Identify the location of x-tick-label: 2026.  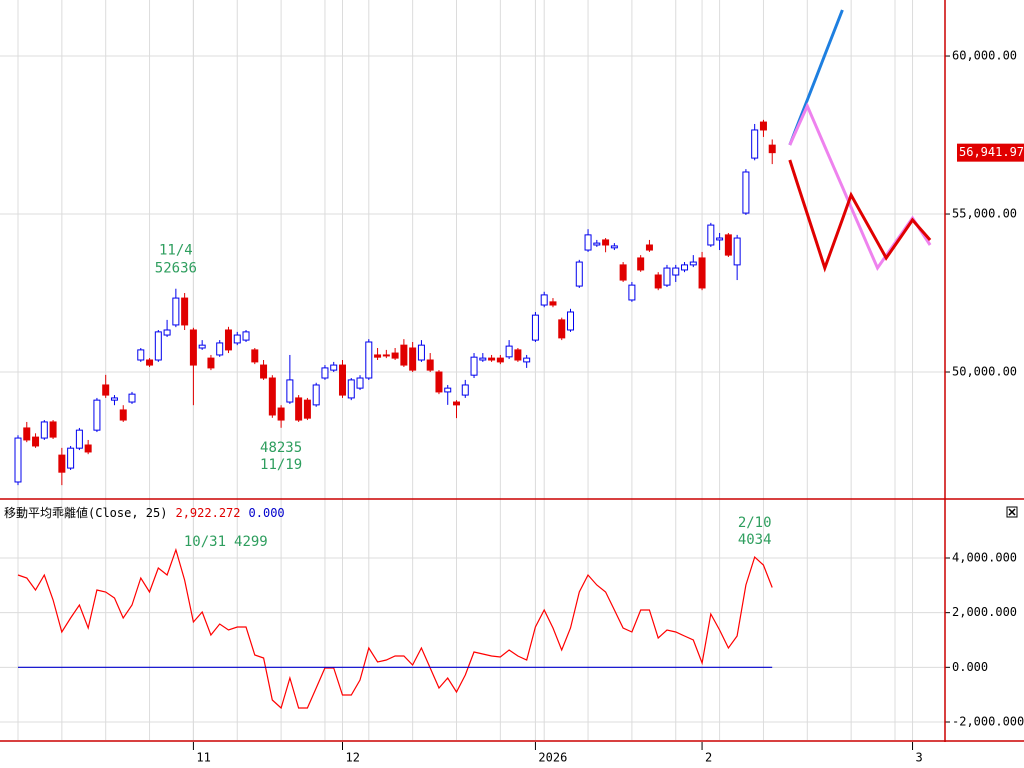
(552, 758).